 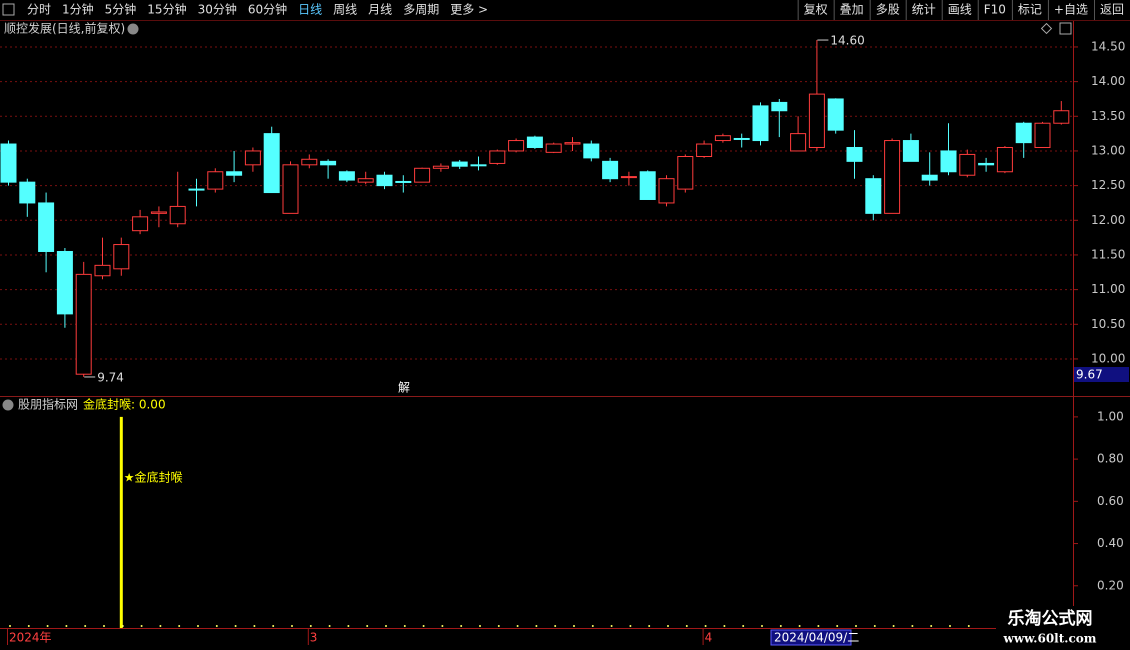 What do you see at coordinates (1110, 501) in the screenshot?
I see `y-tick-label: 0.60` at bounding box center [1110, 501].